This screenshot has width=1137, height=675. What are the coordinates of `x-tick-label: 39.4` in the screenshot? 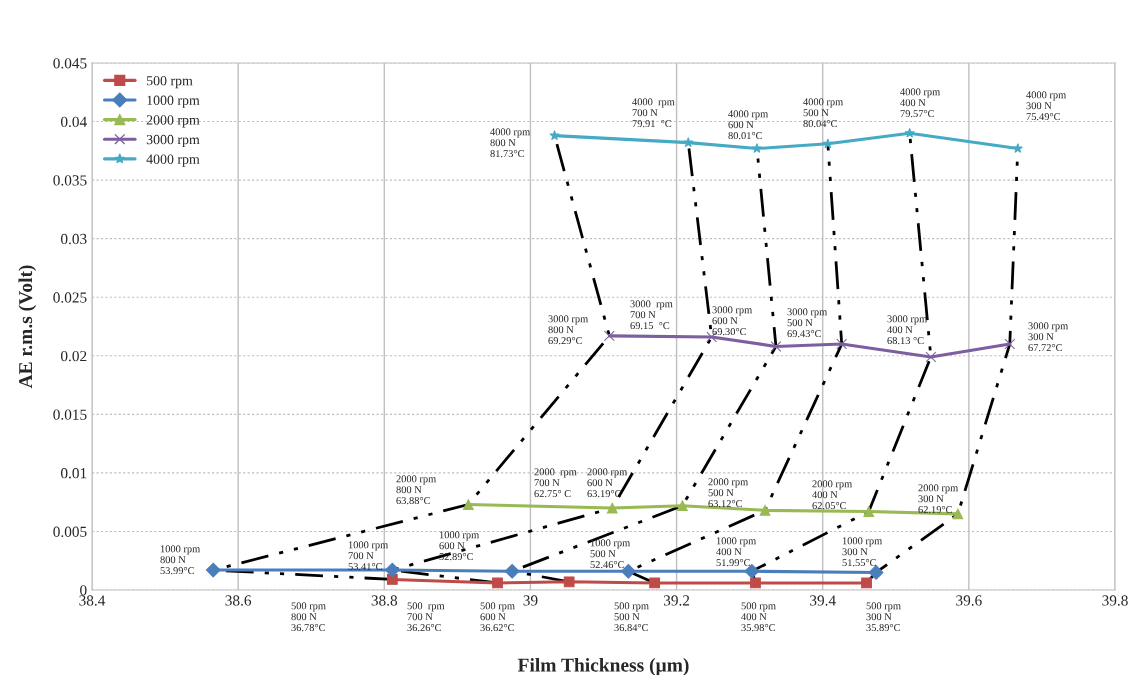 It's located at (823, 600).